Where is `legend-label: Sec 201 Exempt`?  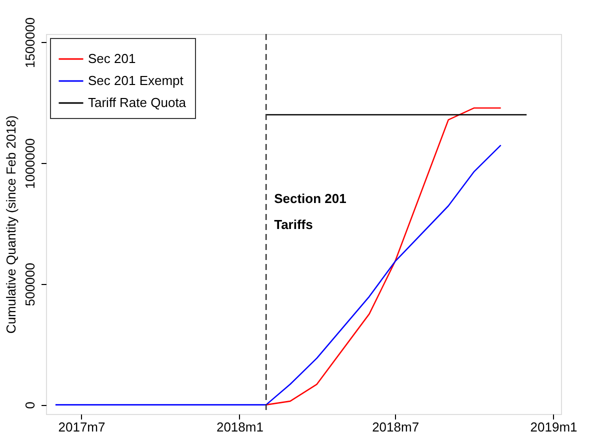
legend-label: Sec 201 Exempt is located at coordinates (136, 80).